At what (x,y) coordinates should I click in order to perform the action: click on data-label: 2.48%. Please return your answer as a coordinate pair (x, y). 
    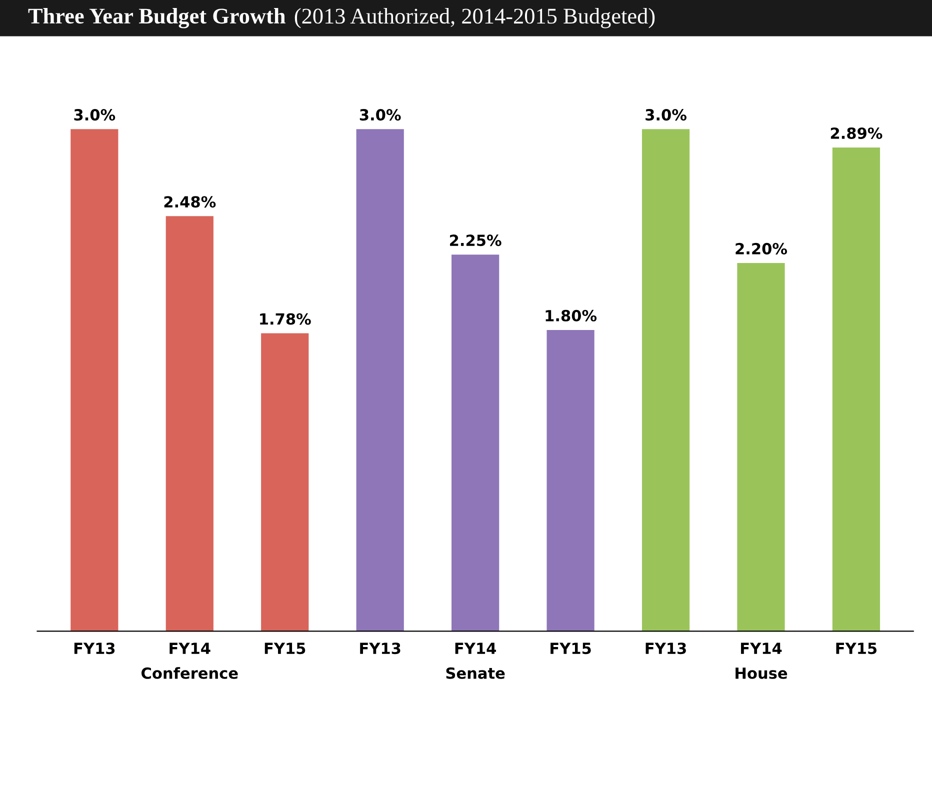
    Looking at the image, I should click on (190, 202).